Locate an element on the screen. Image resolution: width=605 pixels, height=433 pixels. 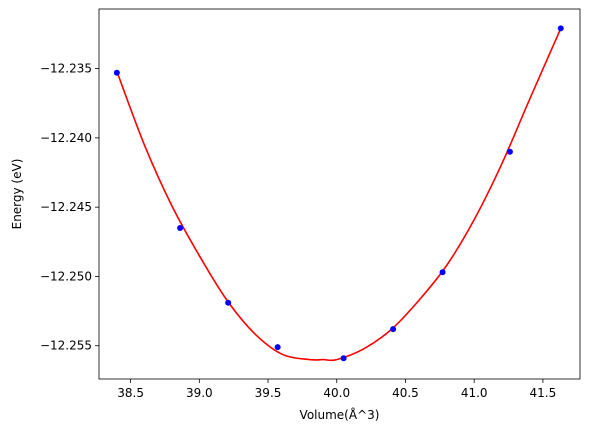
y-tick-label: −12.245 is located at coordinates (66, 207).